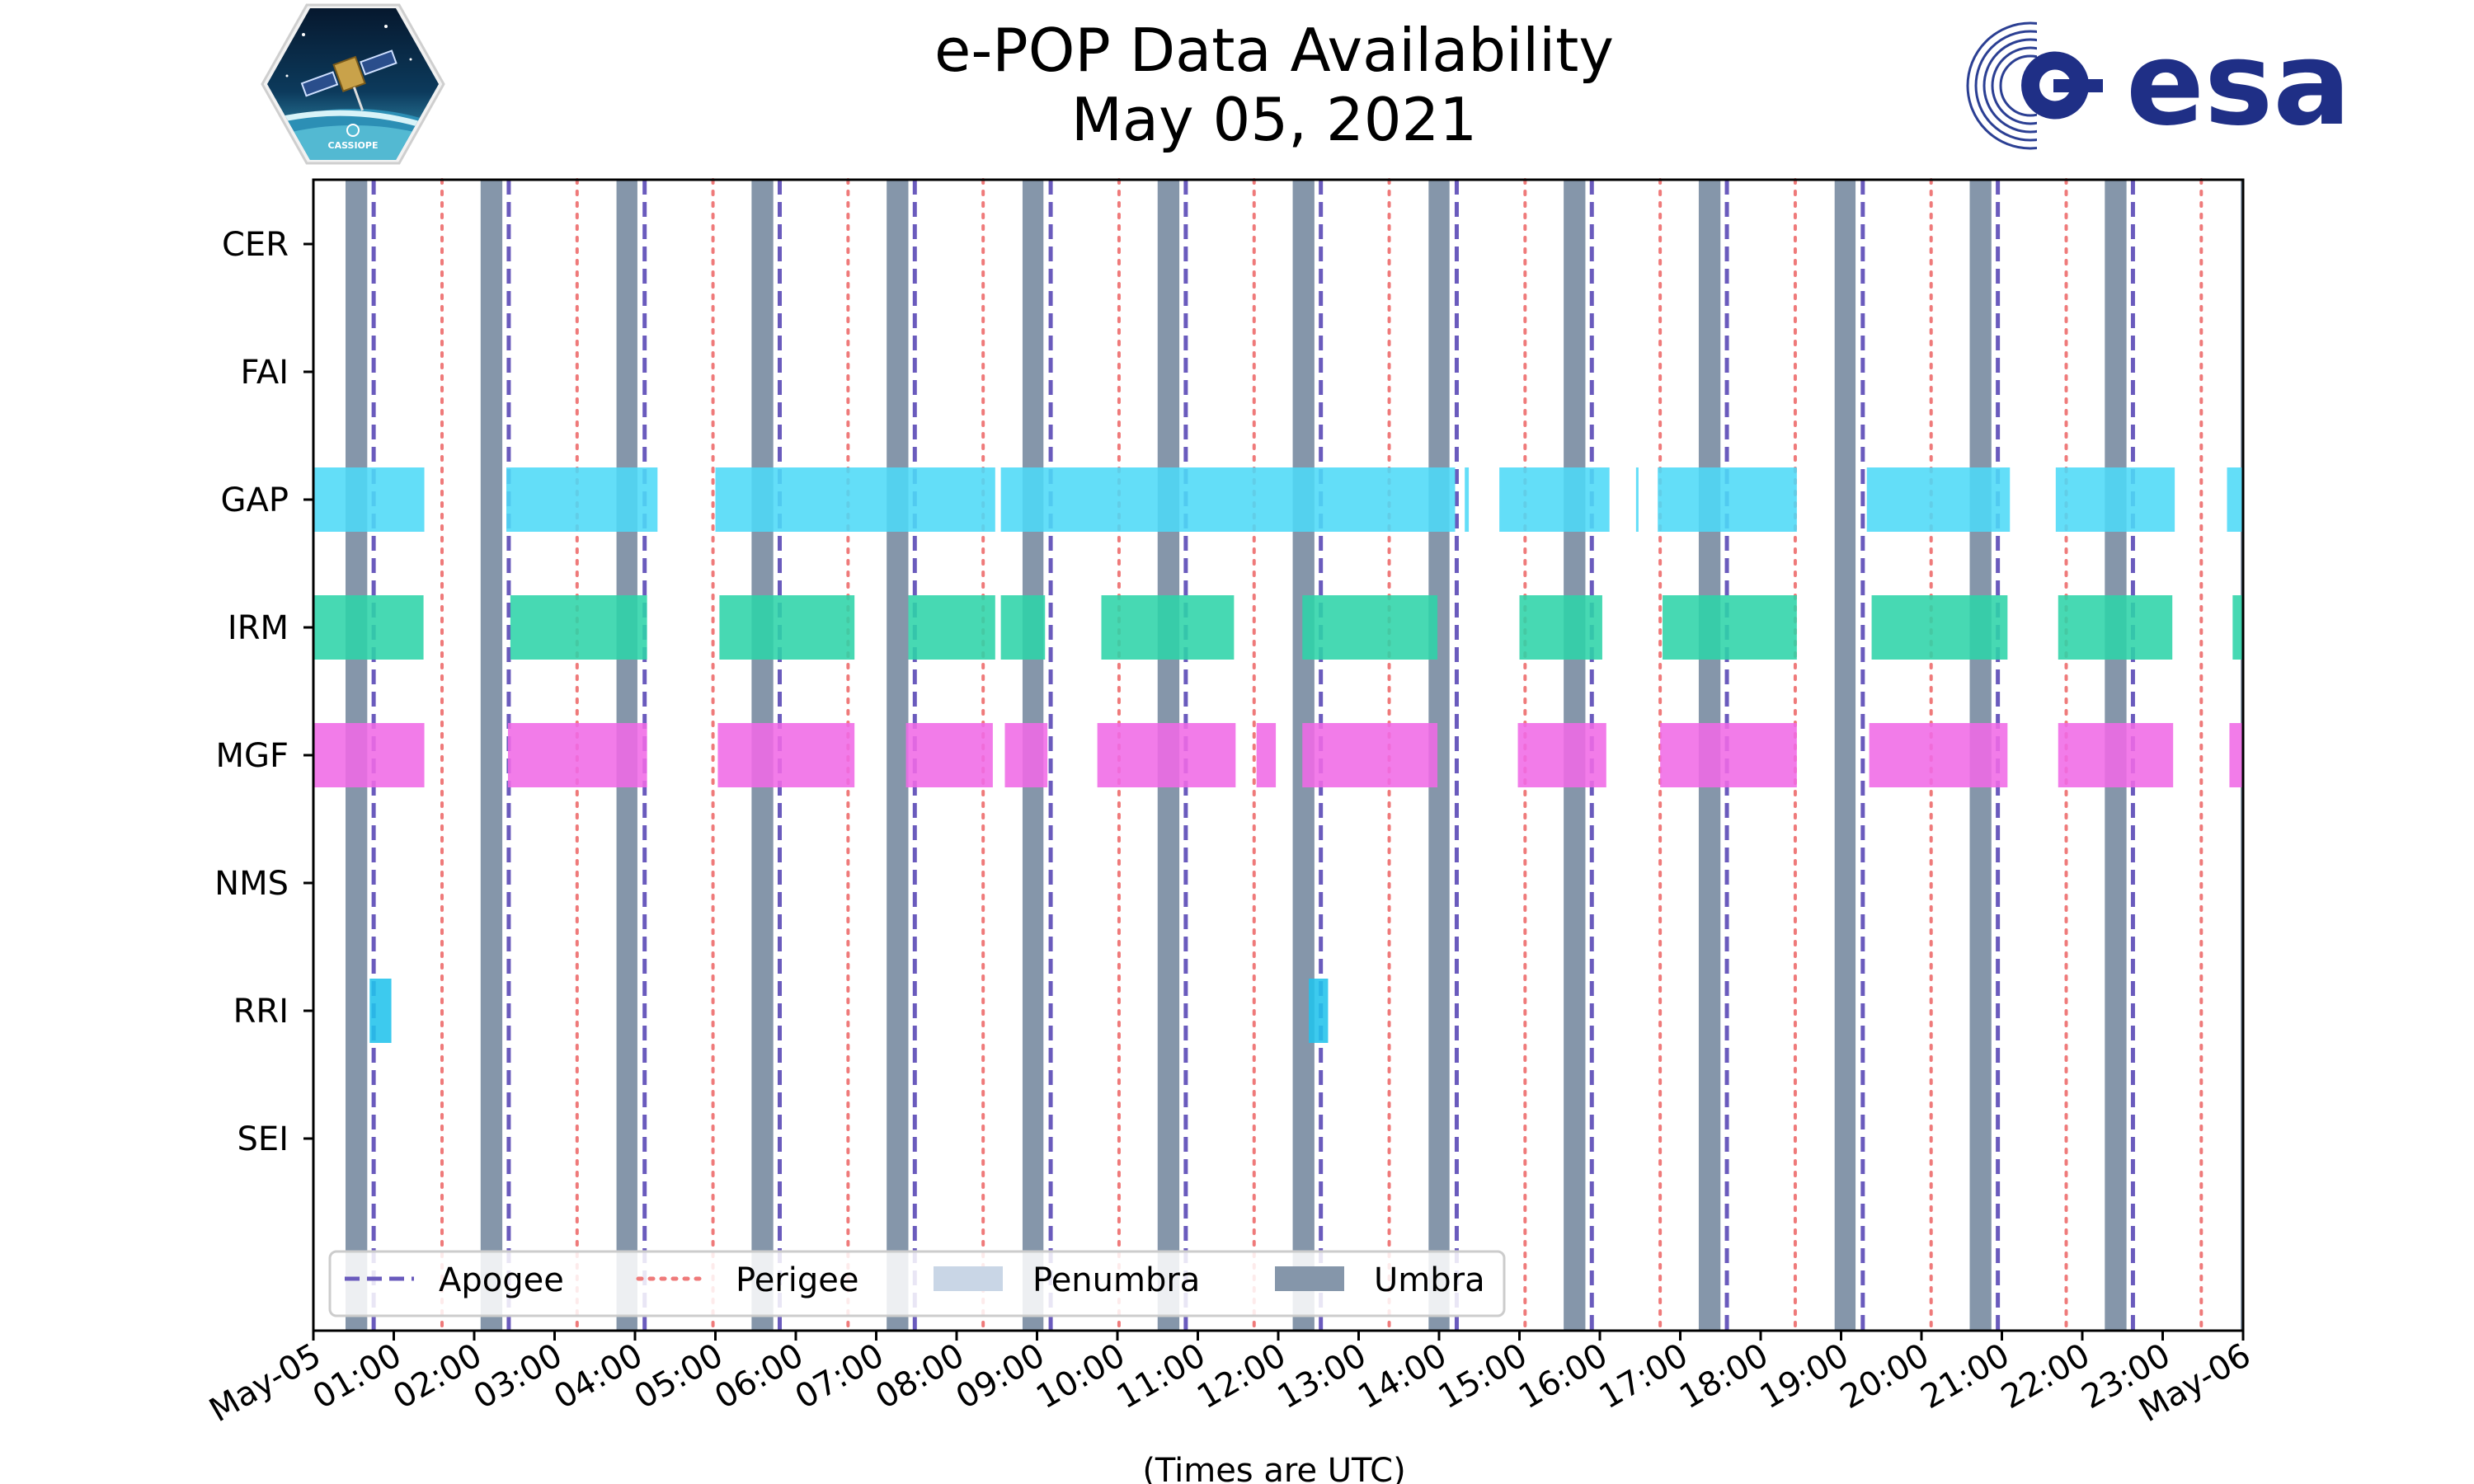 This screenshot has width=2474, height=1484. What do you see at coordinates (598, 1376) in the screenshot?
I see `x-tick-label-4: 04:00` at bounding box center [598, 1376].